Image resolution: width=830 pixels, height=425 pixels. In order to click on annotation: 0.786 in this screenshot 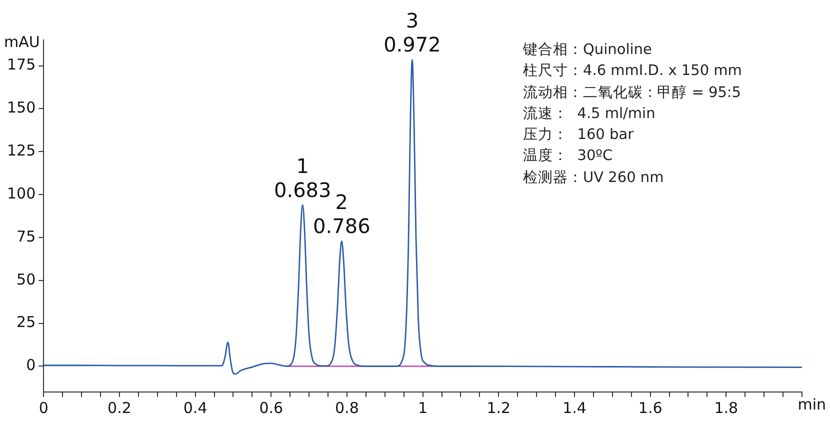, I will do `click(341, 226)`.